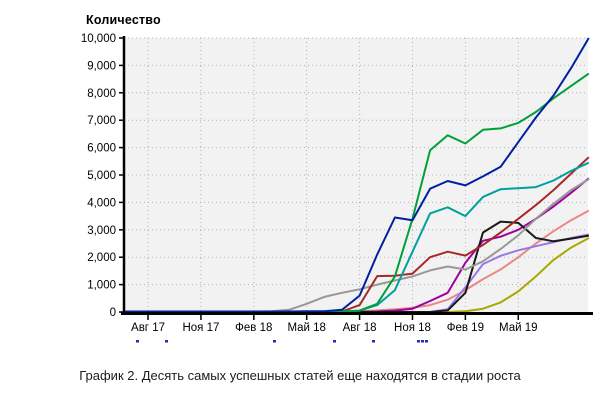  I want to click on y-tick-label: 8,000, so click(101, 94).